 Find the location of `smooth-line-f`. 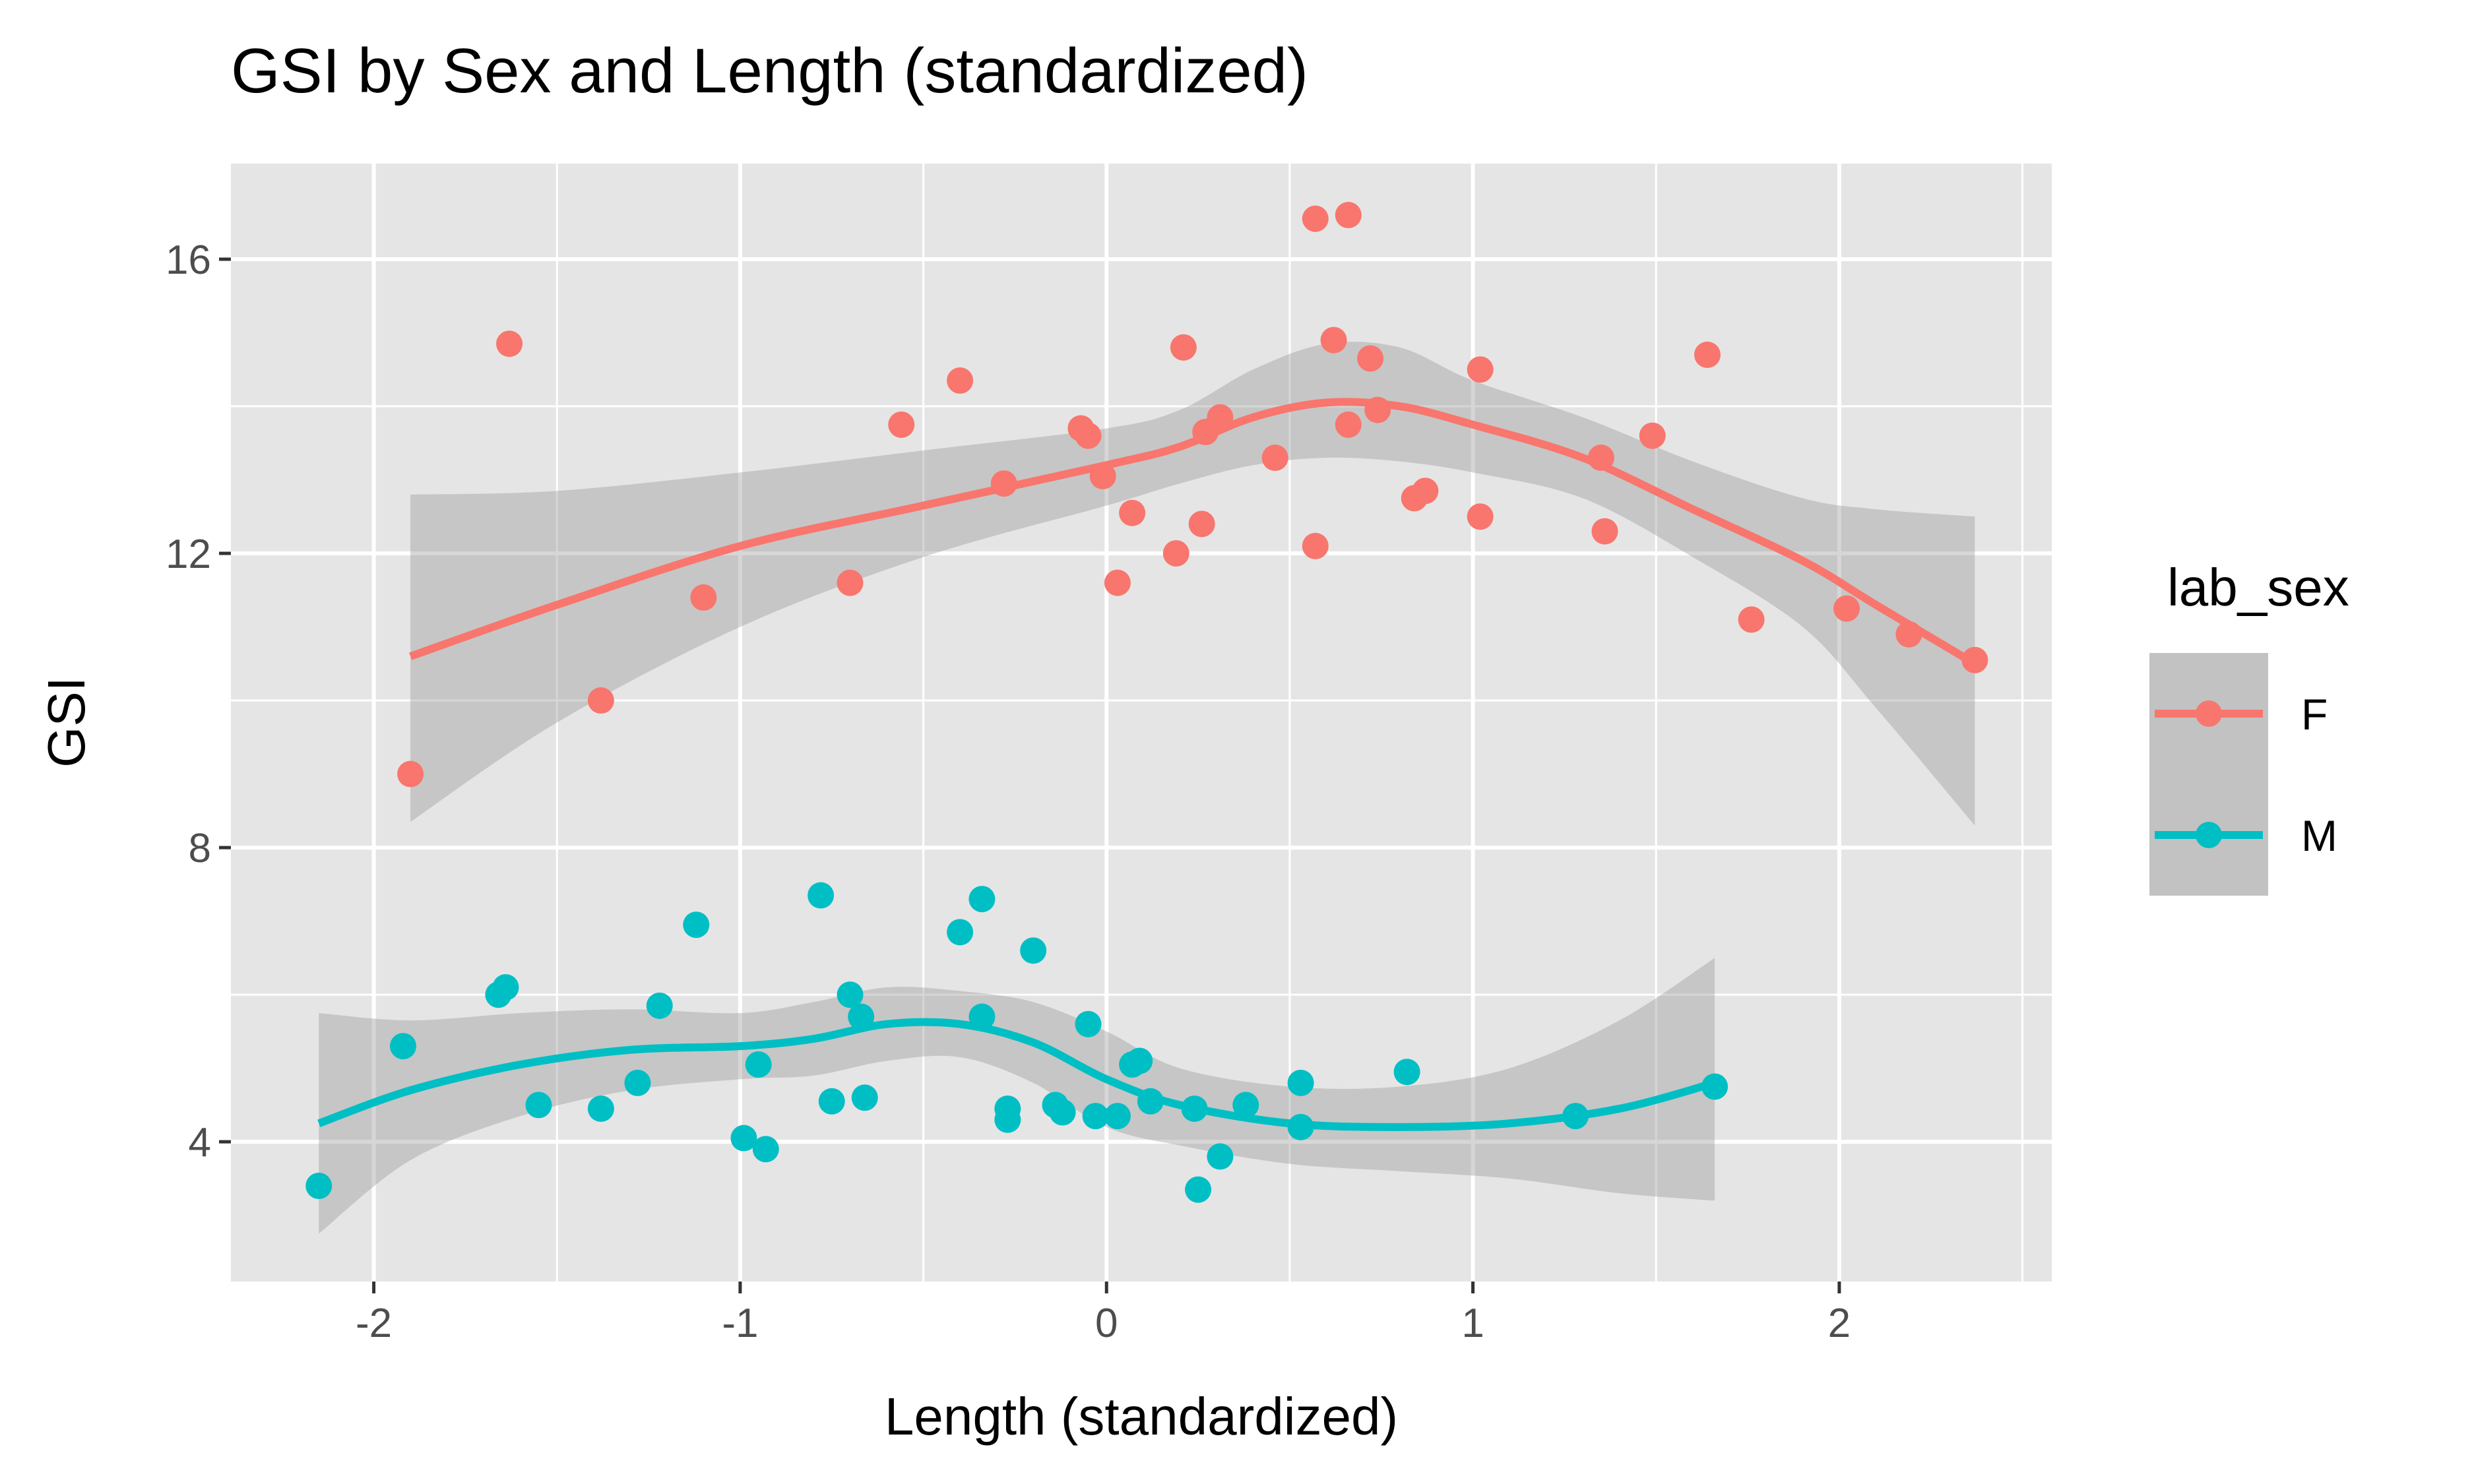

smooth-line-f is located at coordinates (1193, 532).